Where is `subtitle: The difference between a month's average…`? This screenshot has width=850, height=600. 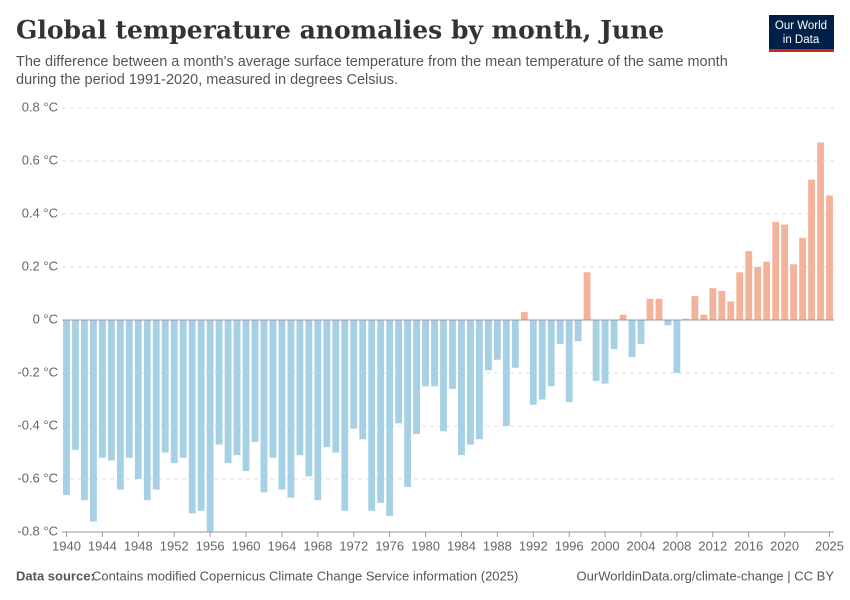
subtitle: The difference between a month's average… is located at coordinates (372, 62).